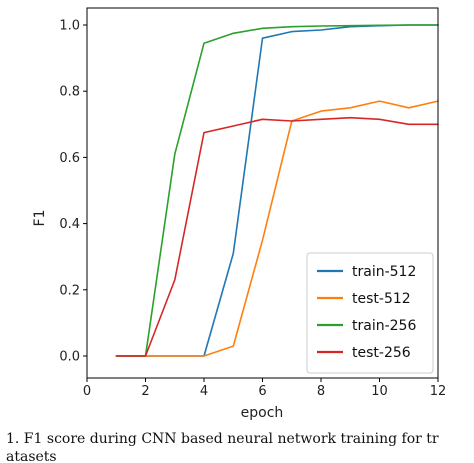  What do you see at coordinates (379, 391) in the screenshot?
I see `x-tick-label: 10` at bounding box center [379, 391].